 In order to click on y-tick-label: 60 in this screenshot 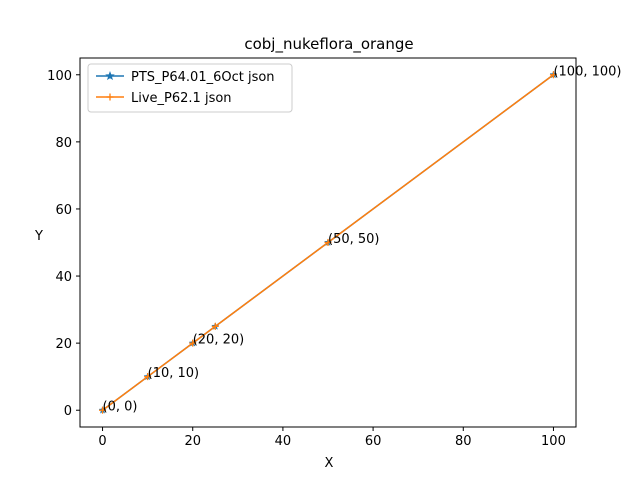, I will do `click(63, 210)`.